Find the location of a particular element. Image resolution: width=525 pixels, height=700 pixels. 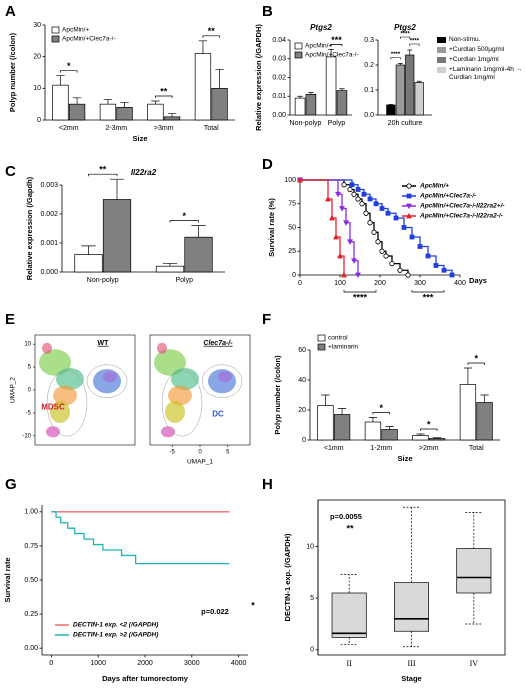

x-tick-label: -5 is located at coordinates (173, 453).